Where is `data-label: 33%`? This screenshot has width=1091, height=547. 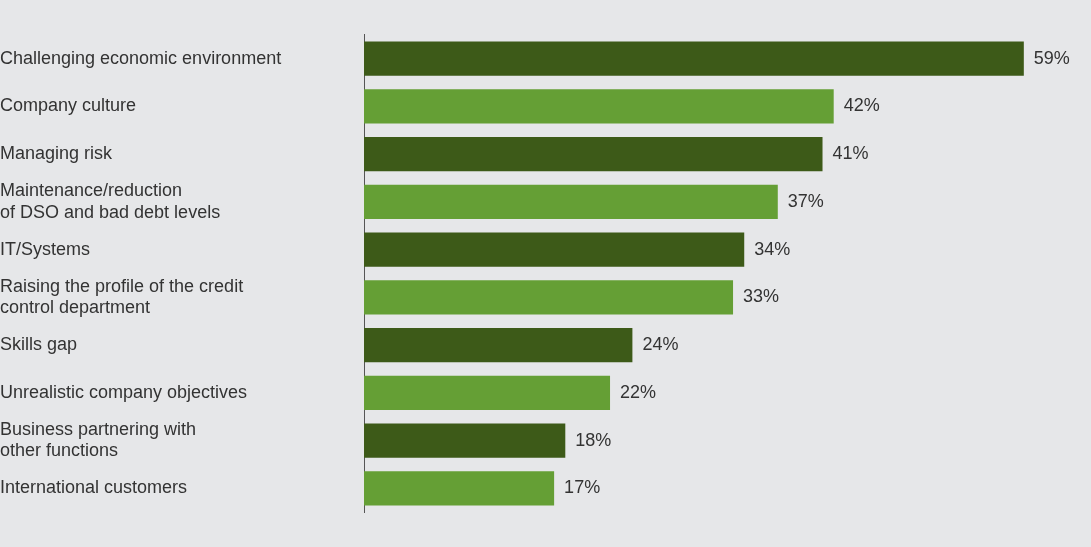 data-label: 33% is located at coordinates (761, 296).